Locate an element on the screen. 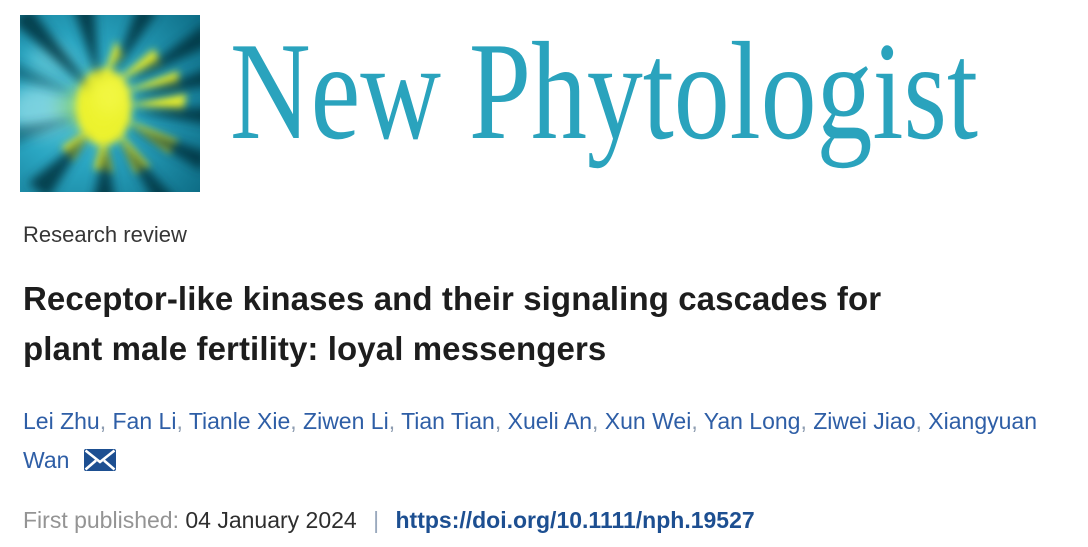  publication-date: 04 January 2024 is located at coordinates (271, 520).